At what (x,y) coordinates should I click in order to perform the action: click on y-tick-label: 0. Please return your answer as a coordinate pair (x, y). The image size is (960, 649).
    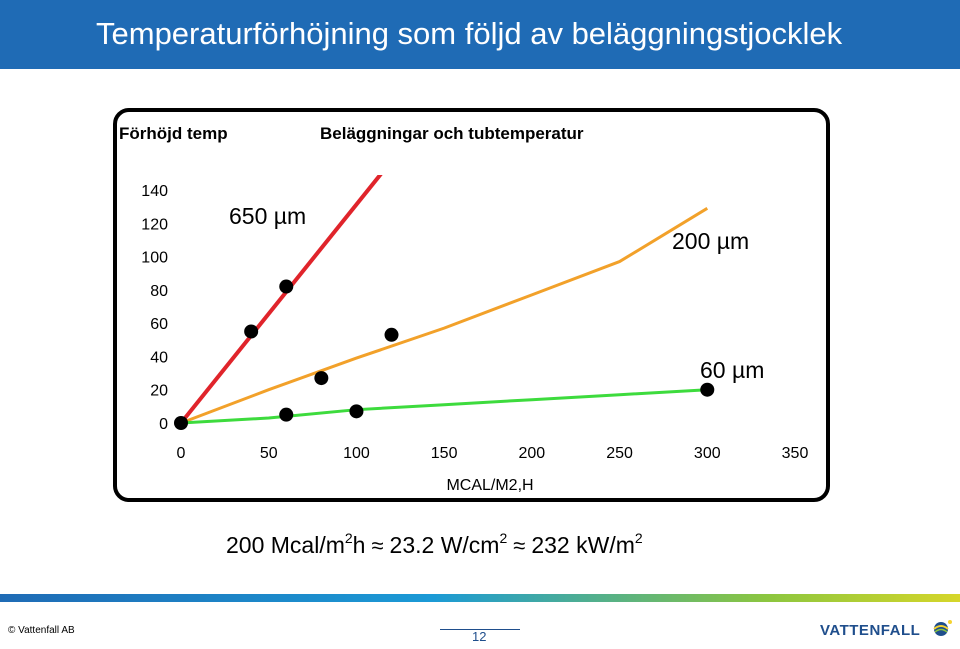
    Looking at the image, I should click on (163, 424).